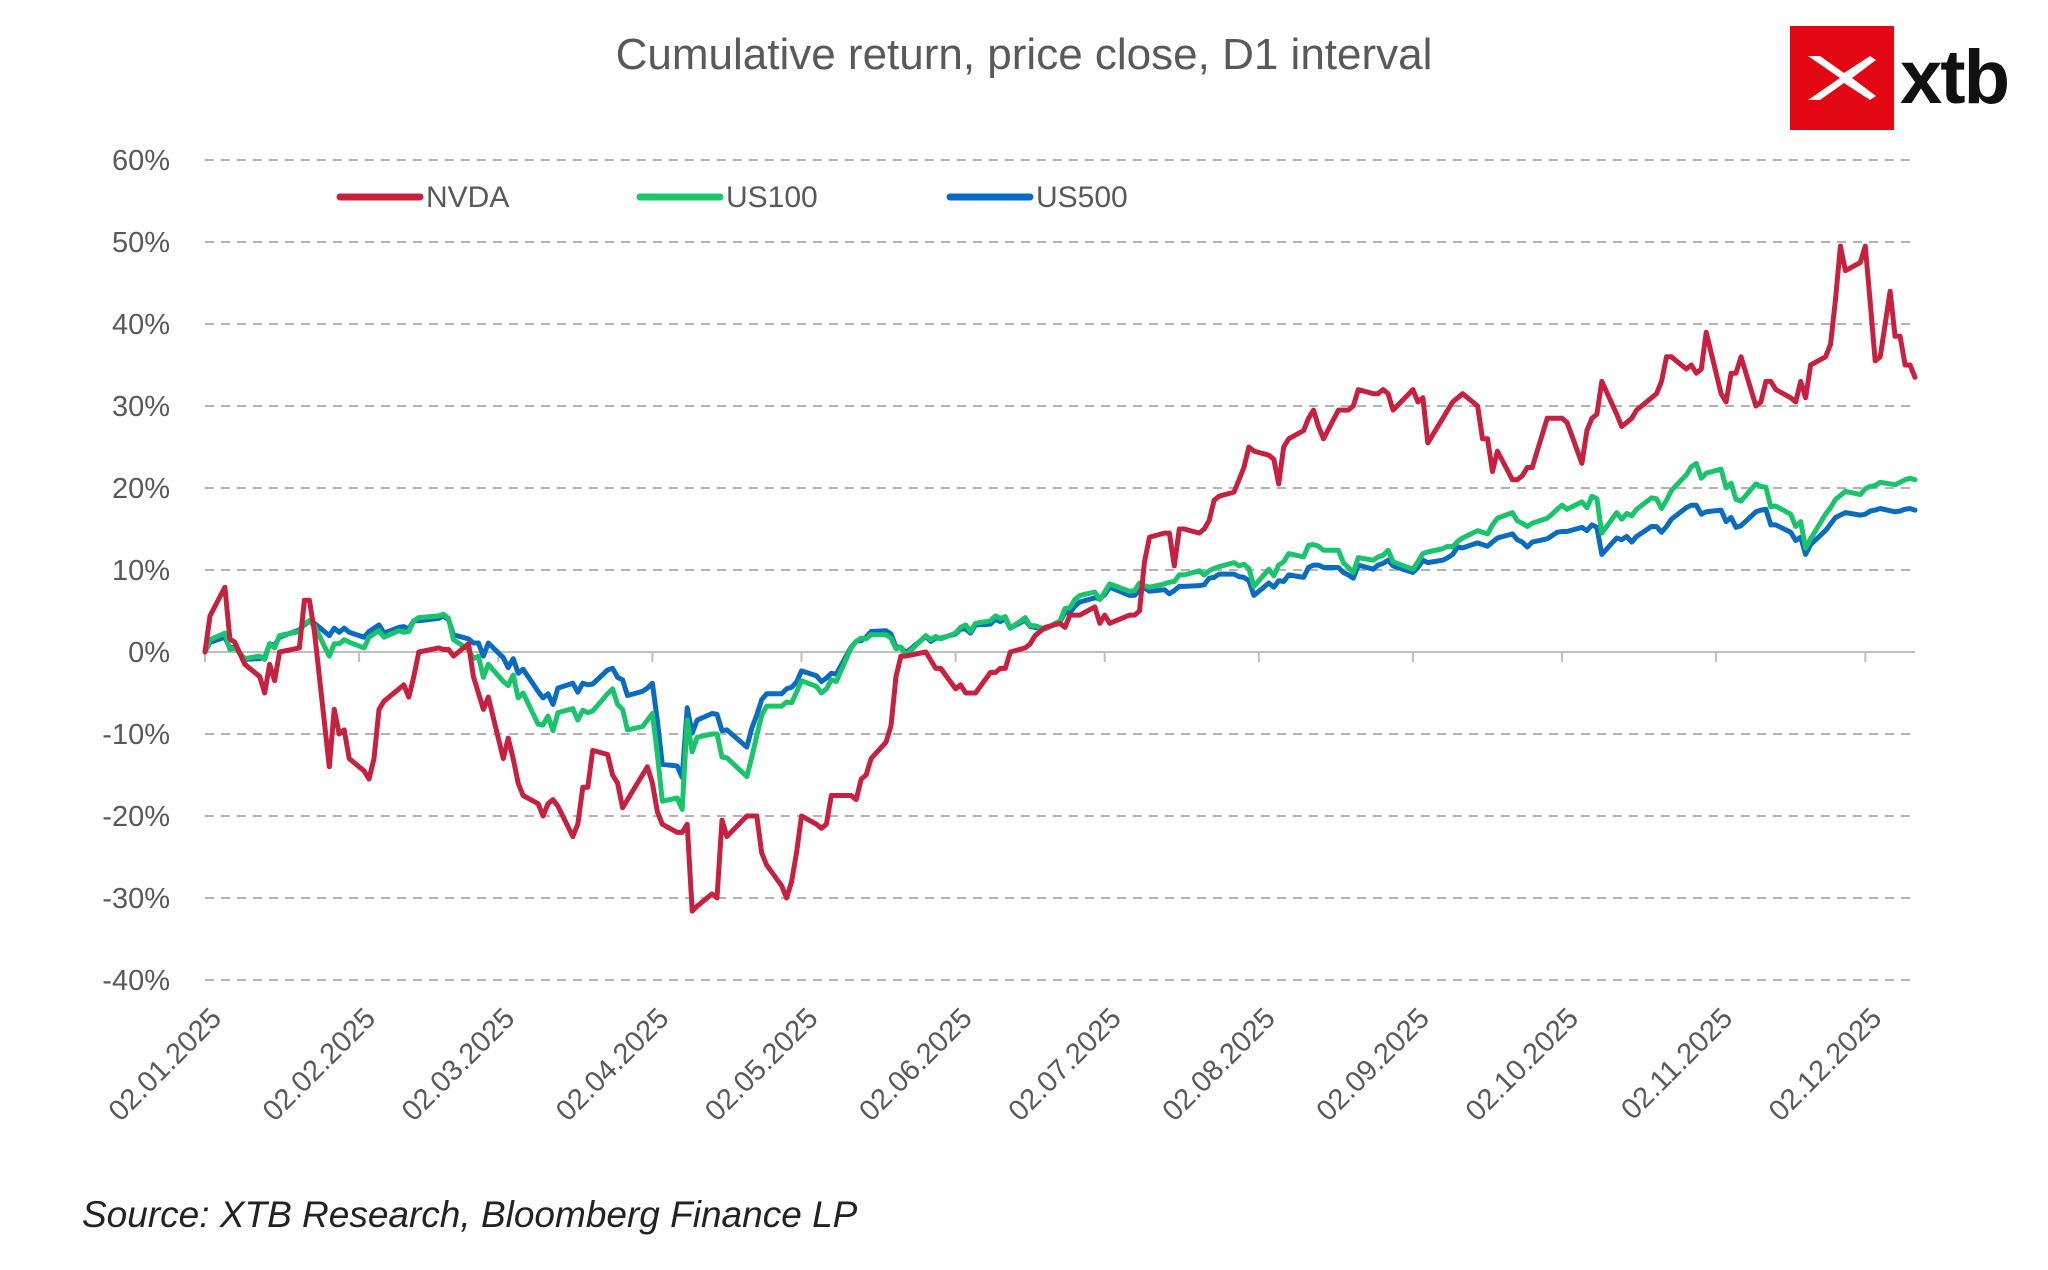 This screenshot has height=1270, width=2048. What do you see at coordinates (319, 1064) in the screenshot?
I see `x-tick-label: 02.02.2025` at bounding box center [319, 1064].